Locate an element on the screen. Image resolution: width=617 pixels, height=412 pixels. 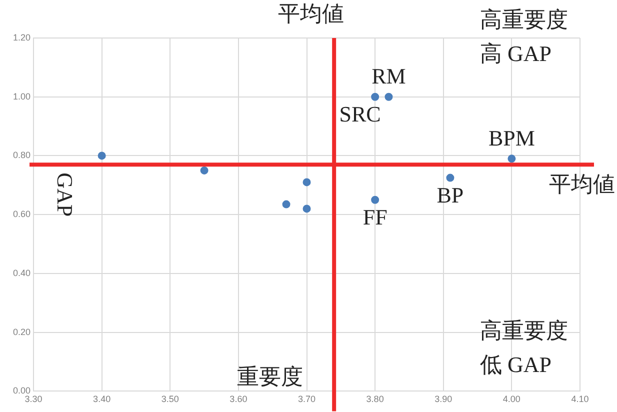
x-tick-label: 3.50 is located at coordinates (170, 399).